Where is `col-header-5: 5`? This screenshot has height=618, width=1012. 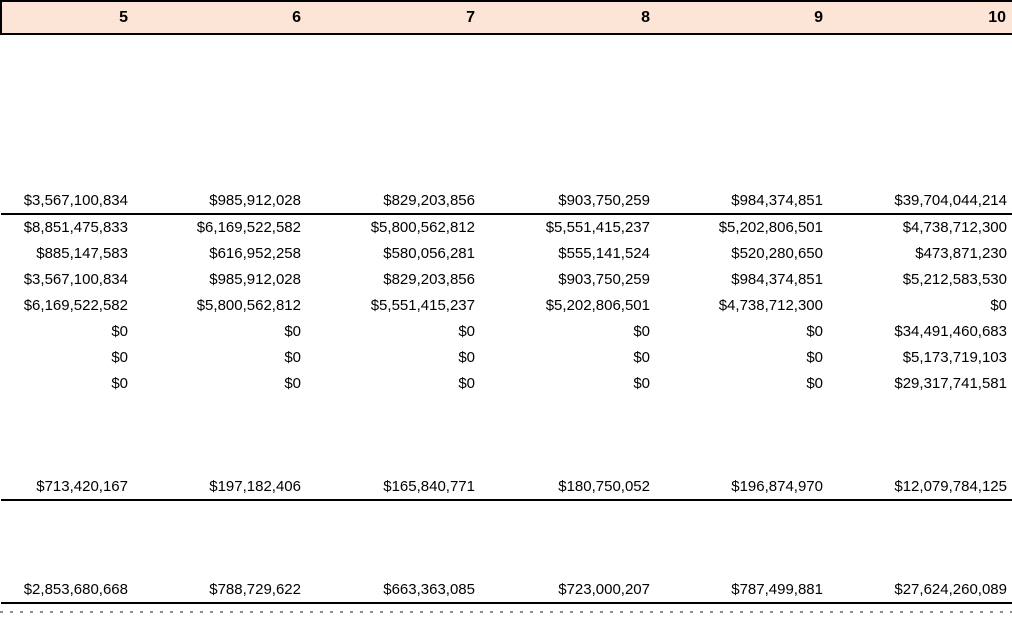 col-header-5: 5 is located at coordinates (67, 17).